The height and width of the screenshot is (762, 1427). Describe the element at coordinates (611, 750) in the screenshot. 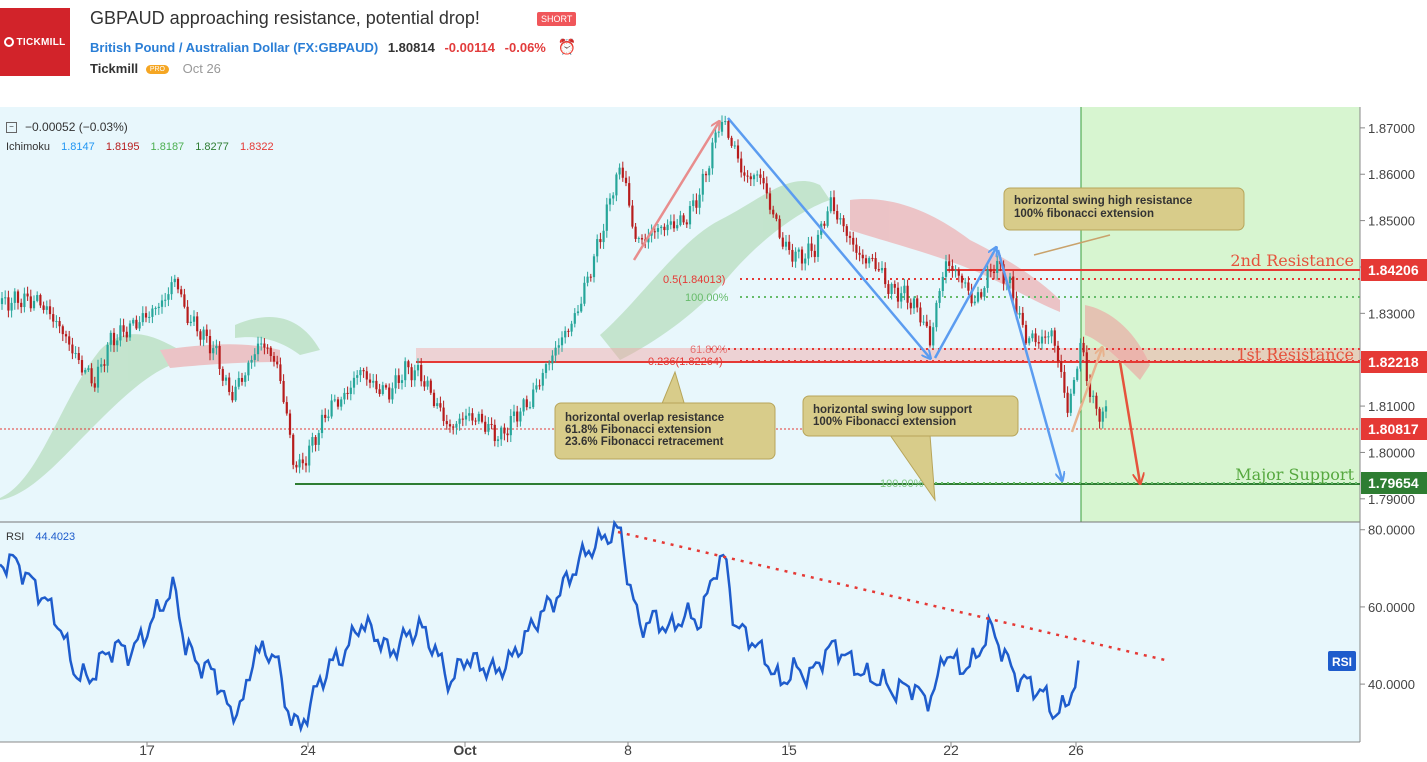

I see `time-axis: 17 24 Oct 8 15 22 26` at that location.